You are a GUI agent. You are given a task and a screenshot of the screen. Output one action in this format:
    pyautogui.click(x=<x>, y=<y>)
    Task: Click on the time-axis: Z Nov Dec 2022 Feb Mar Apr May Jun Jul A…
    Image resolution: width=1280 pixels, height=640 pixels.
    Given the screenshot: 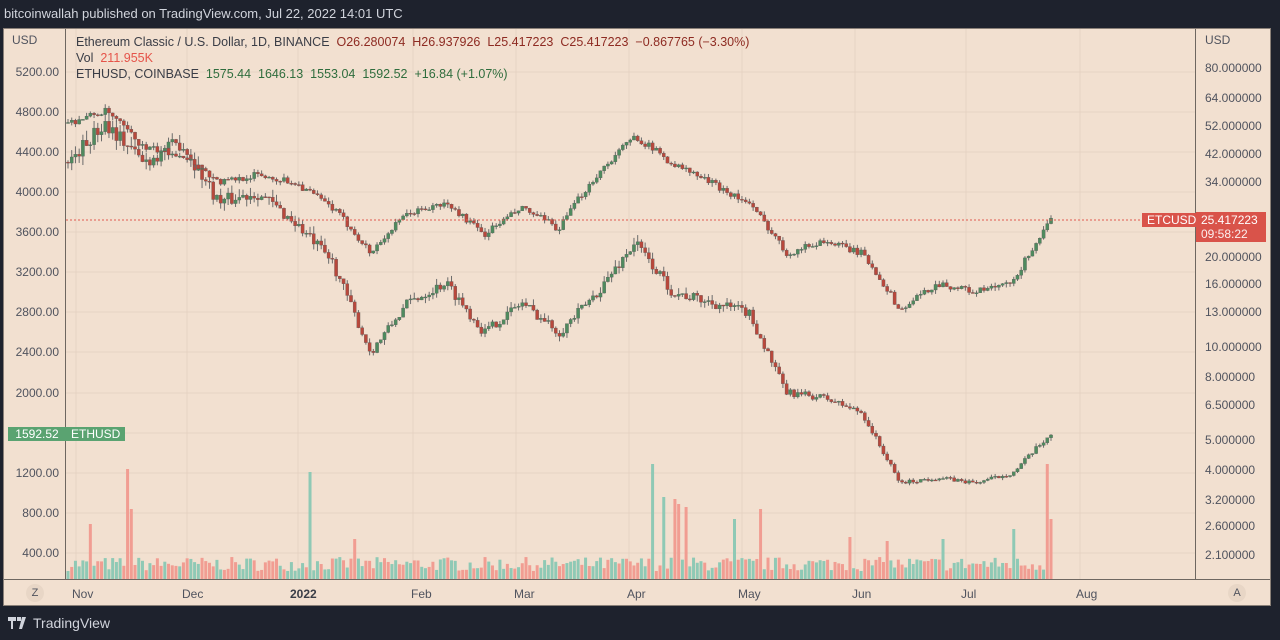 What is the action you would take?
    pyautogui.click(x=637, y=592)
    